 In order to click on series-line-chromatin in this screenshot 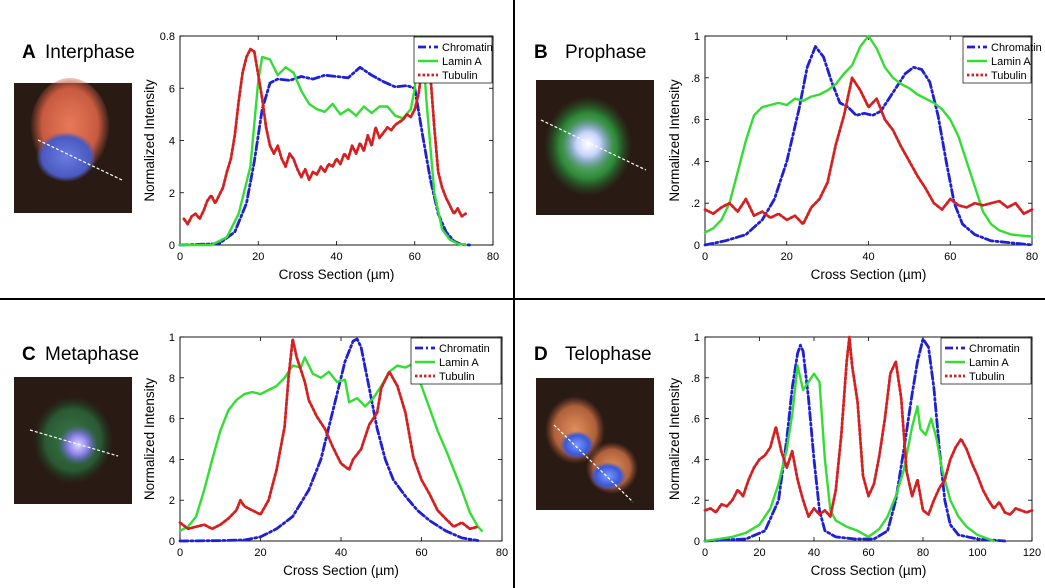, I will do `click(329, 440)`.